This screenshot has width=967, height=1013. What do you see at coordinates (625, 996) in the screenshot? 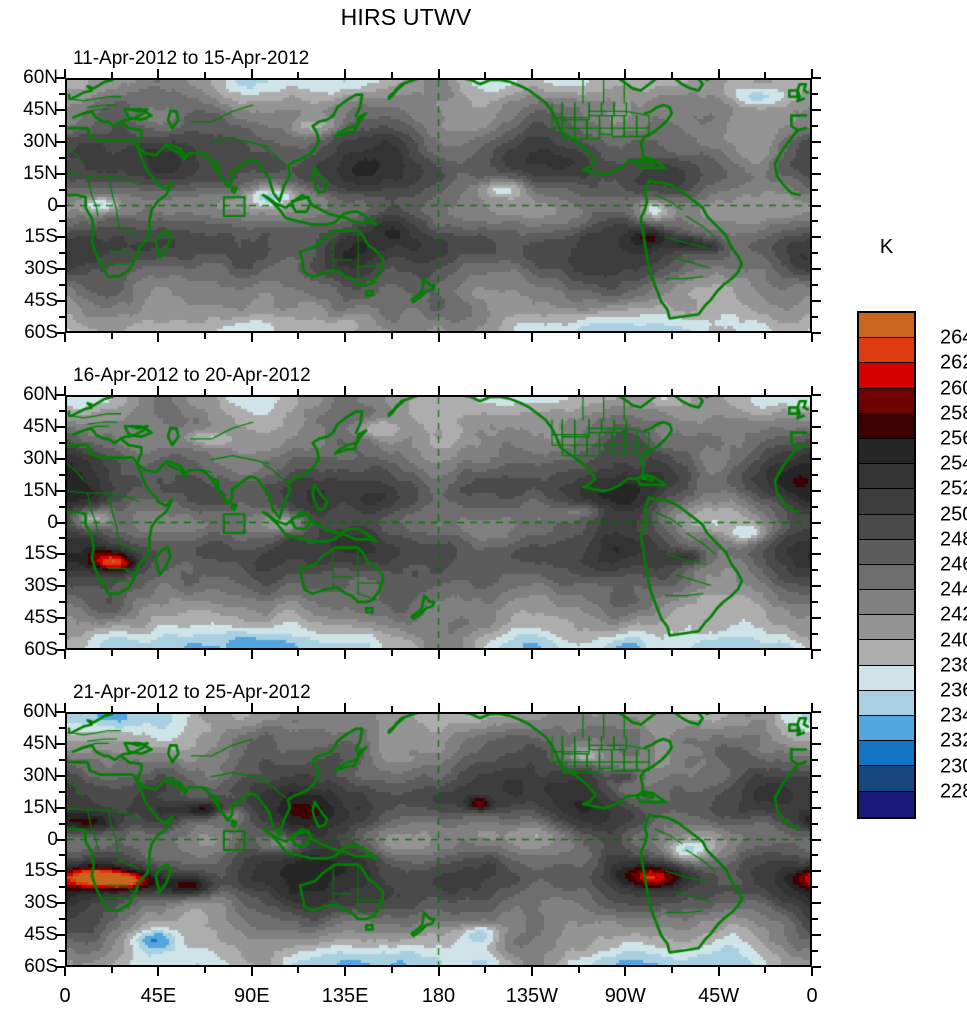
I see `x-tick-label: 90W` at bounding box center [625, 996].